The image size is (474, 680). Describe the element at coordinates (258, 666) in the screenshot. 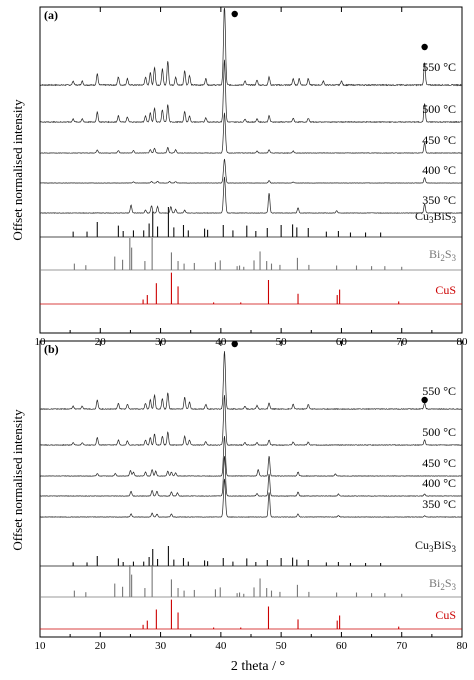

I see `x-axis-label: 2 theta / °` at that location.